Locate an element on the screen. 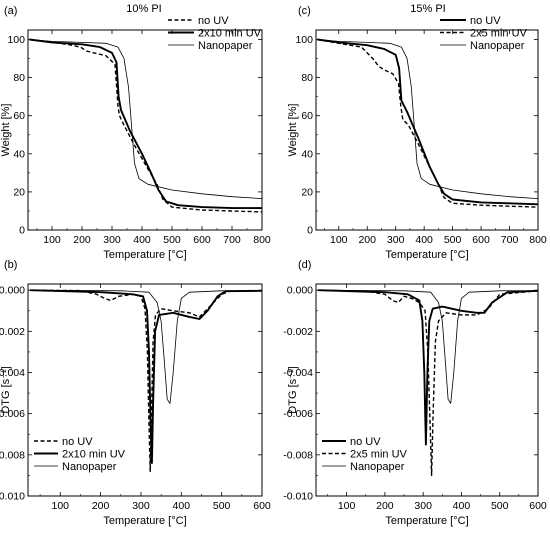 The image size is (550, 538). panel-label: (a) is located at coordinates (10, 11).